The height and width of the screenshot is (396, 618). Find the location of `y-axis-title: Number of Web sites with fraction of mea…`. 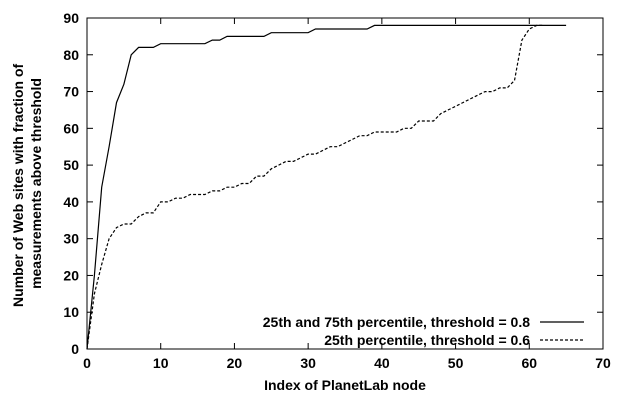

y-axis-title: Number of Web sites with fraction of mea… is located at coordinates (27, 183).